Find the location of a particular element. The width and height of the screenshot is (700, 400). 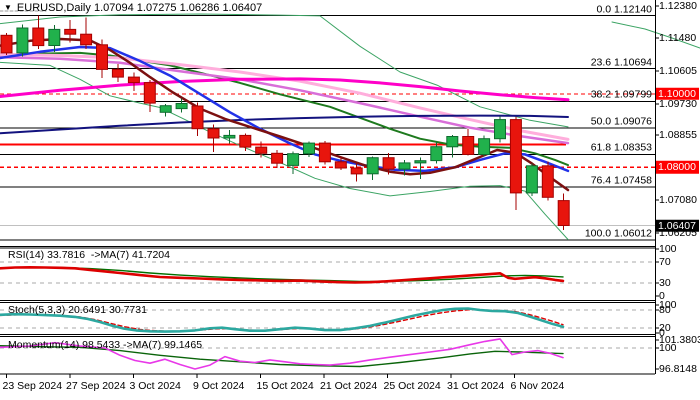

price-axis-label: 1.07080 is located at coordinates (678, 199).